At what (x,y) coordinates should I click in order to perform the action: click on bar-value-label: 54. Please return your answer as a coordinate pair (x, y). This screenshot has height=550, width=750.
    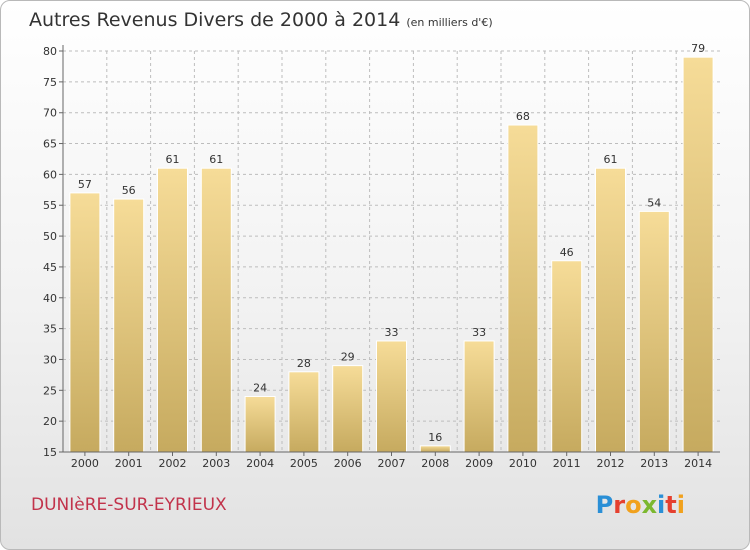
    Looking at the image, I should click on (654, 202).